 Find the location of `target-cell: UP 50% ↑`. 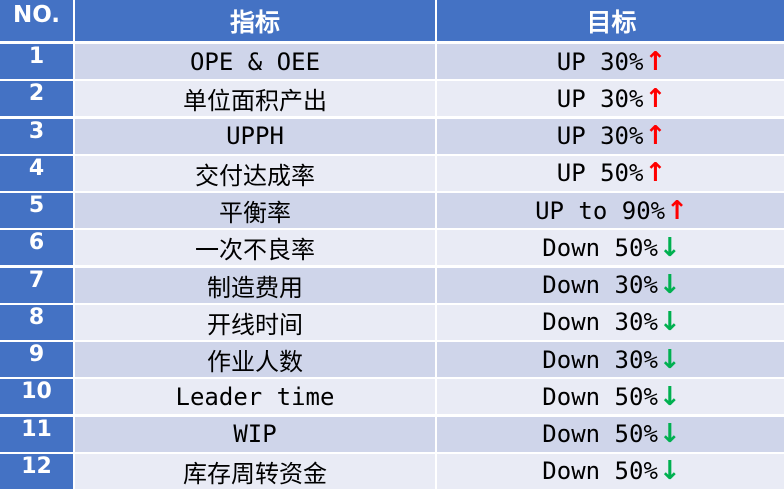

target-cell: UP 50% ↑ is located at coordinates (610, 173).